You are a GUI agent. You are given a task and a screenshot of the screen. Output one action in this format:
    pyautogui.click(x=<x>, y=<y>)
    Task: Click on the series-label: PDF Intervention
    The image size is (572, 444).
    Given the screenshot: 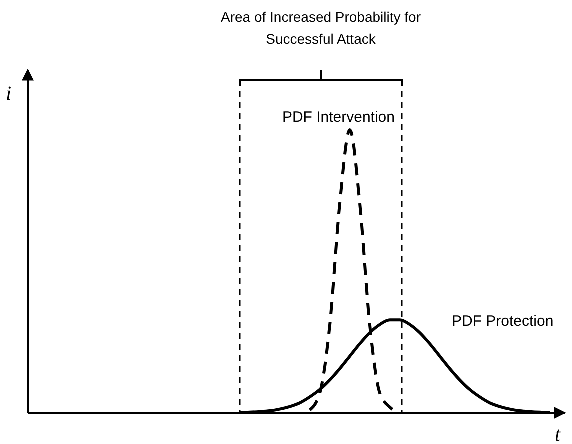 What is the action you would take?
    pyautogui.click(x=338, y=117)
    